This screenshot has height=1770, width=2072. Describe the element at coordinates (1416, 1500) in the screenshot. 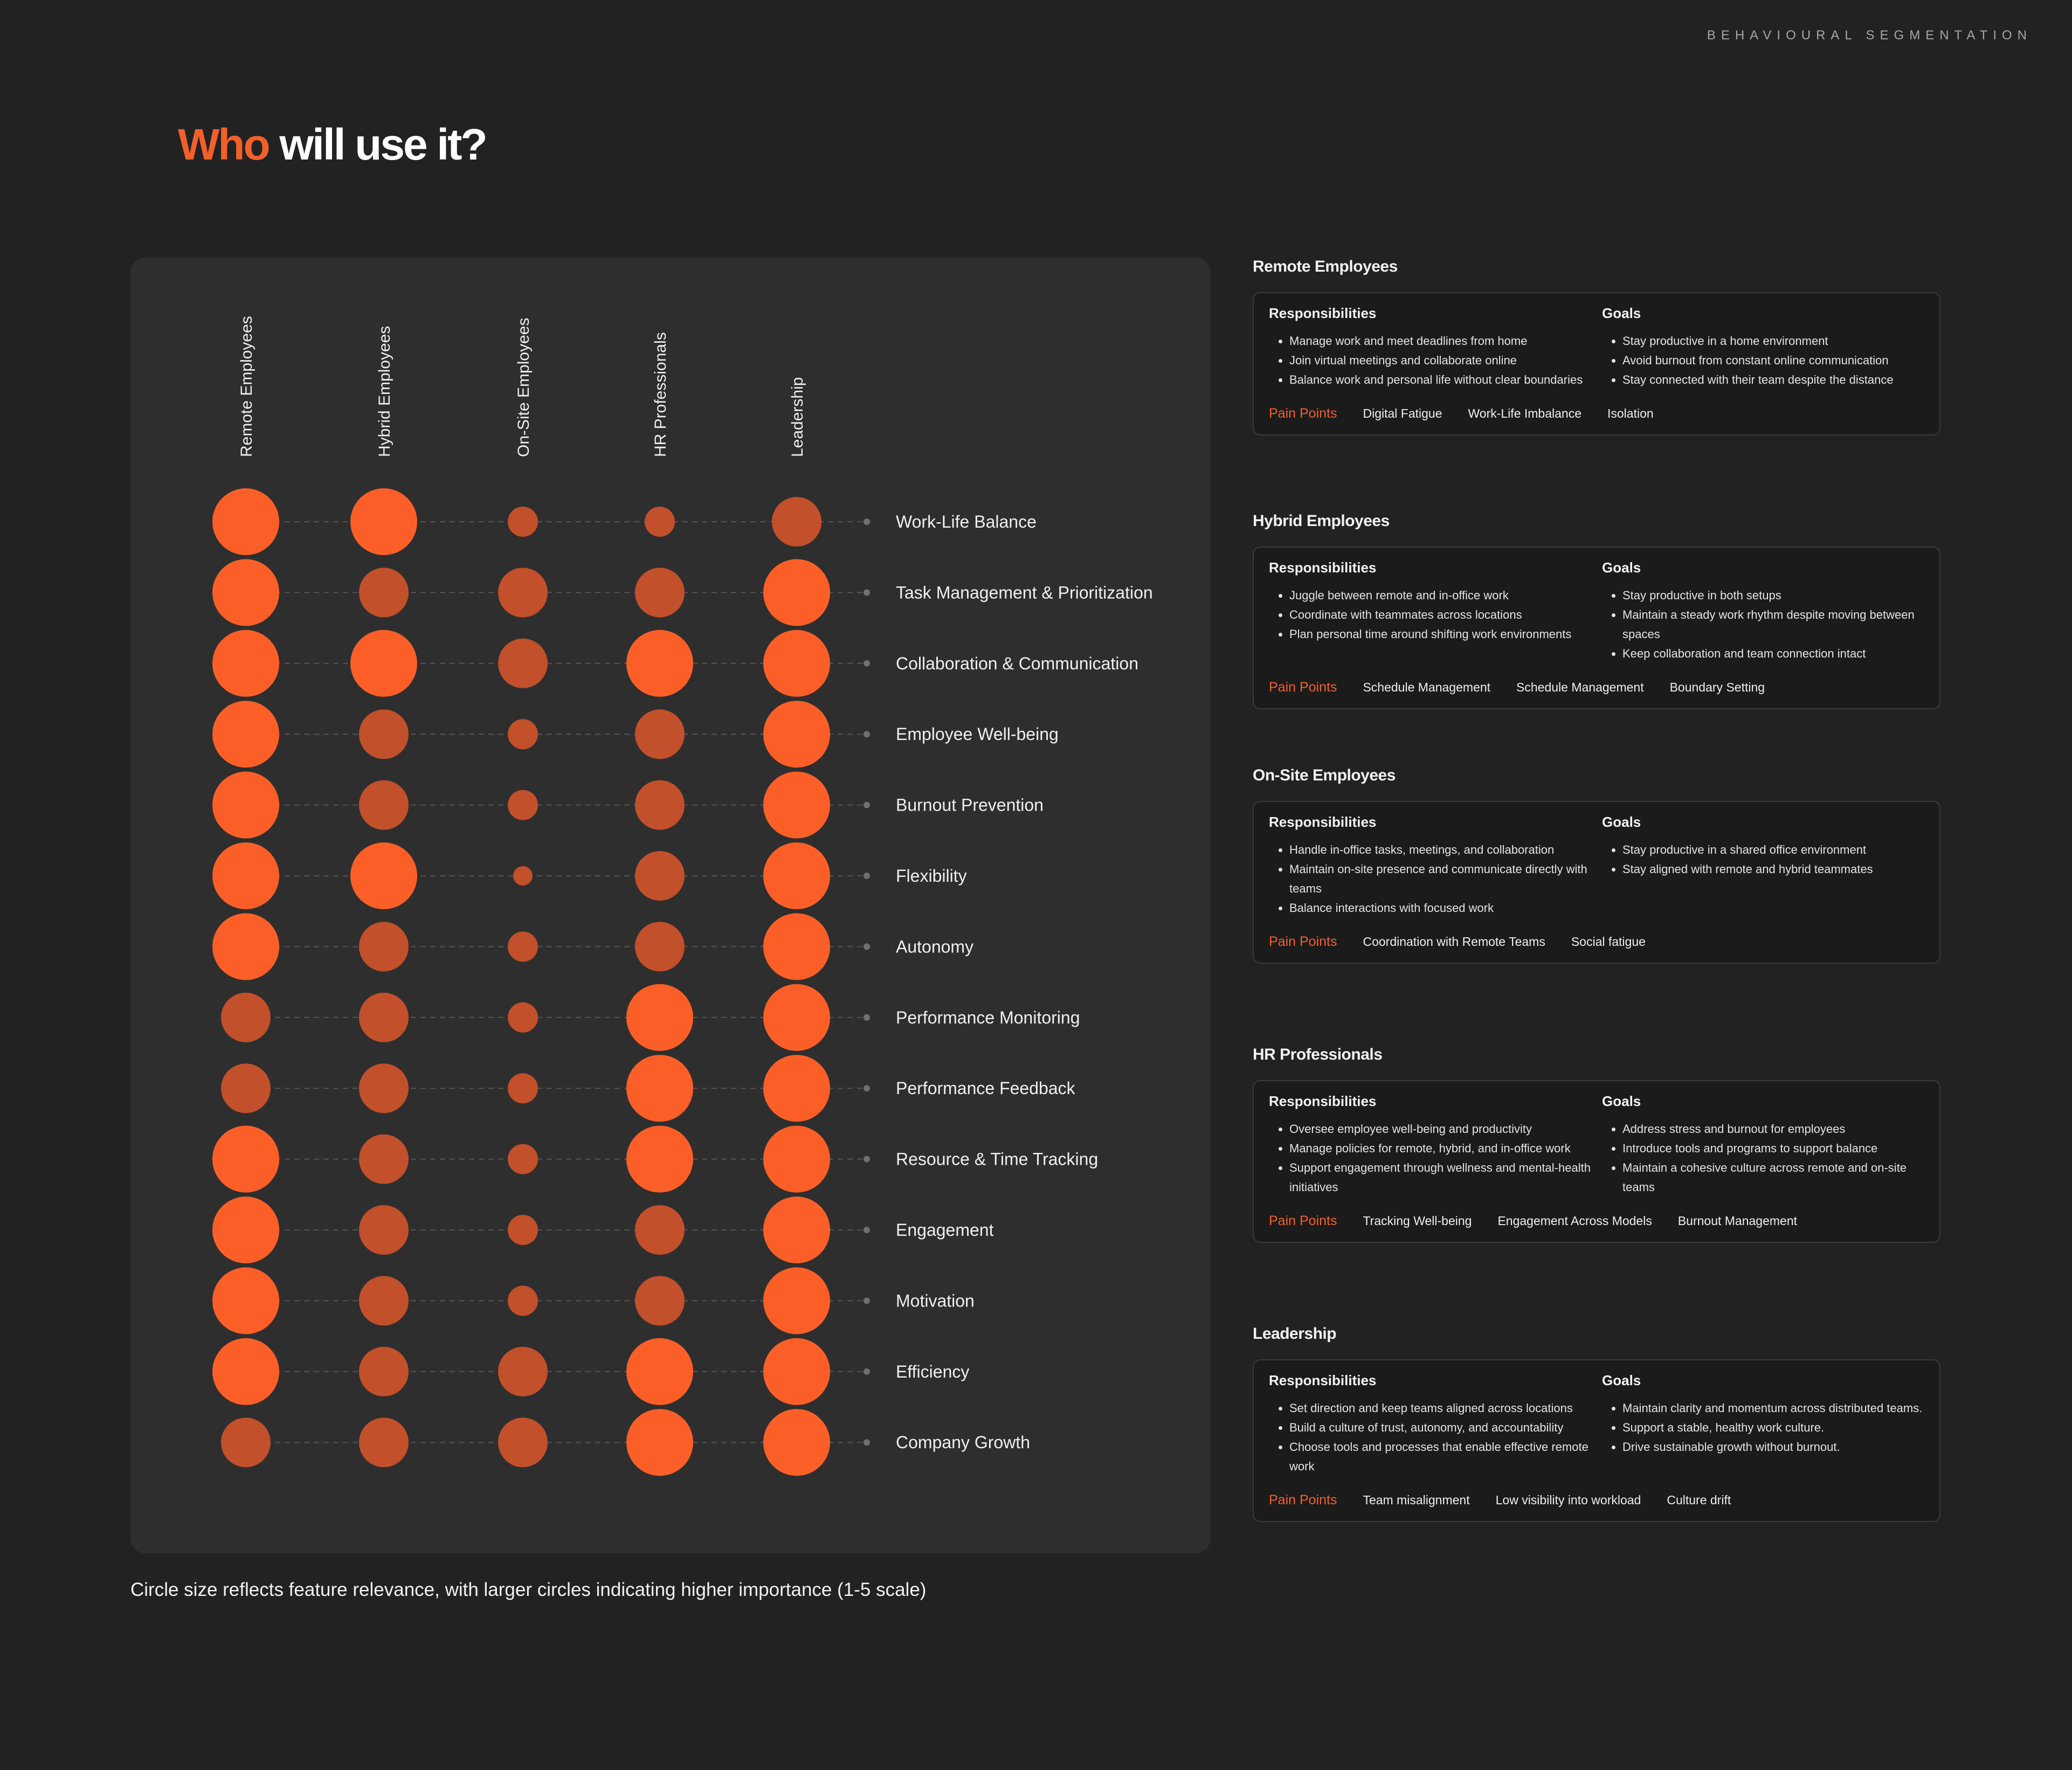

I see `pain-point-tag: Team misalignment` at that location.